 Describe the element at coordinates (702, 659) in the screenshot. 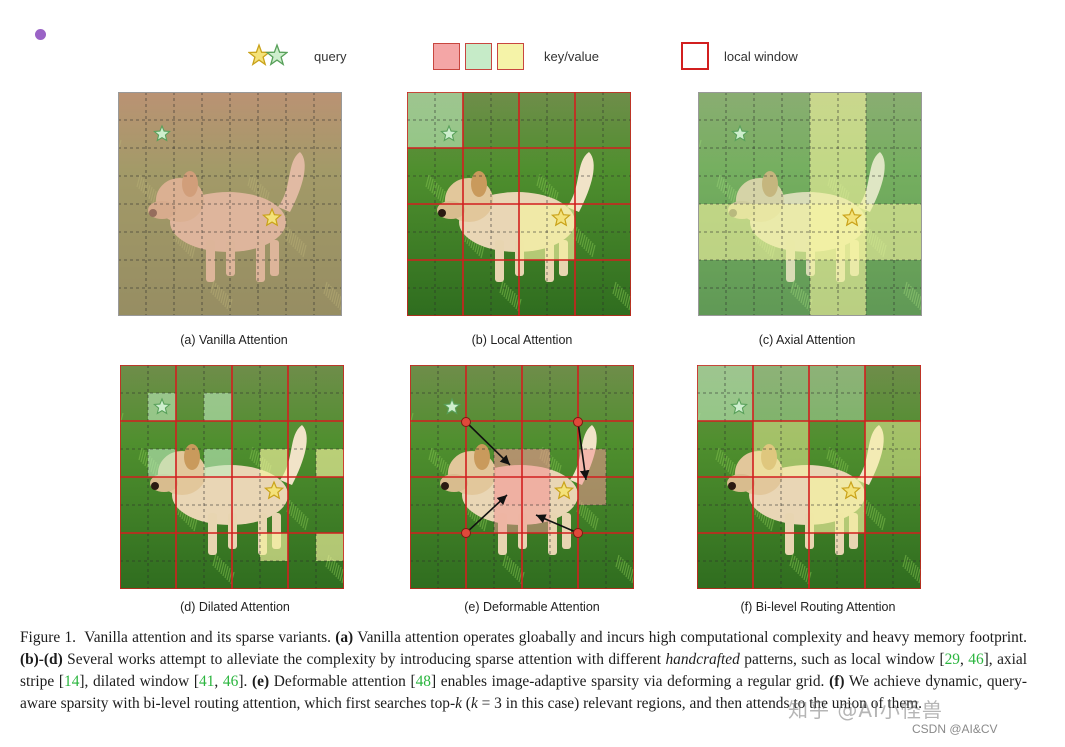

I see `caption-handcrafted: handcrafted` at that location.